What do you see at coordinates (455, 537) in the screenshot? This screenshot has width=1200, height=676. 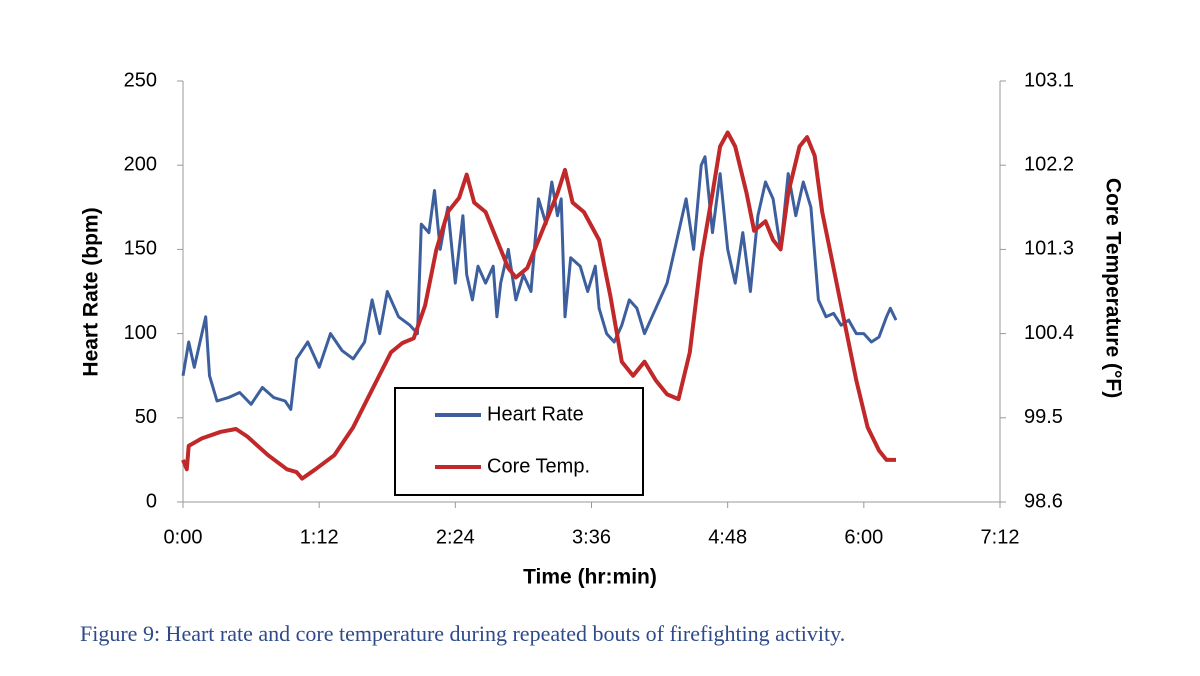 I see `x-tick-label: 2:24` at bounding box center [455, 537].